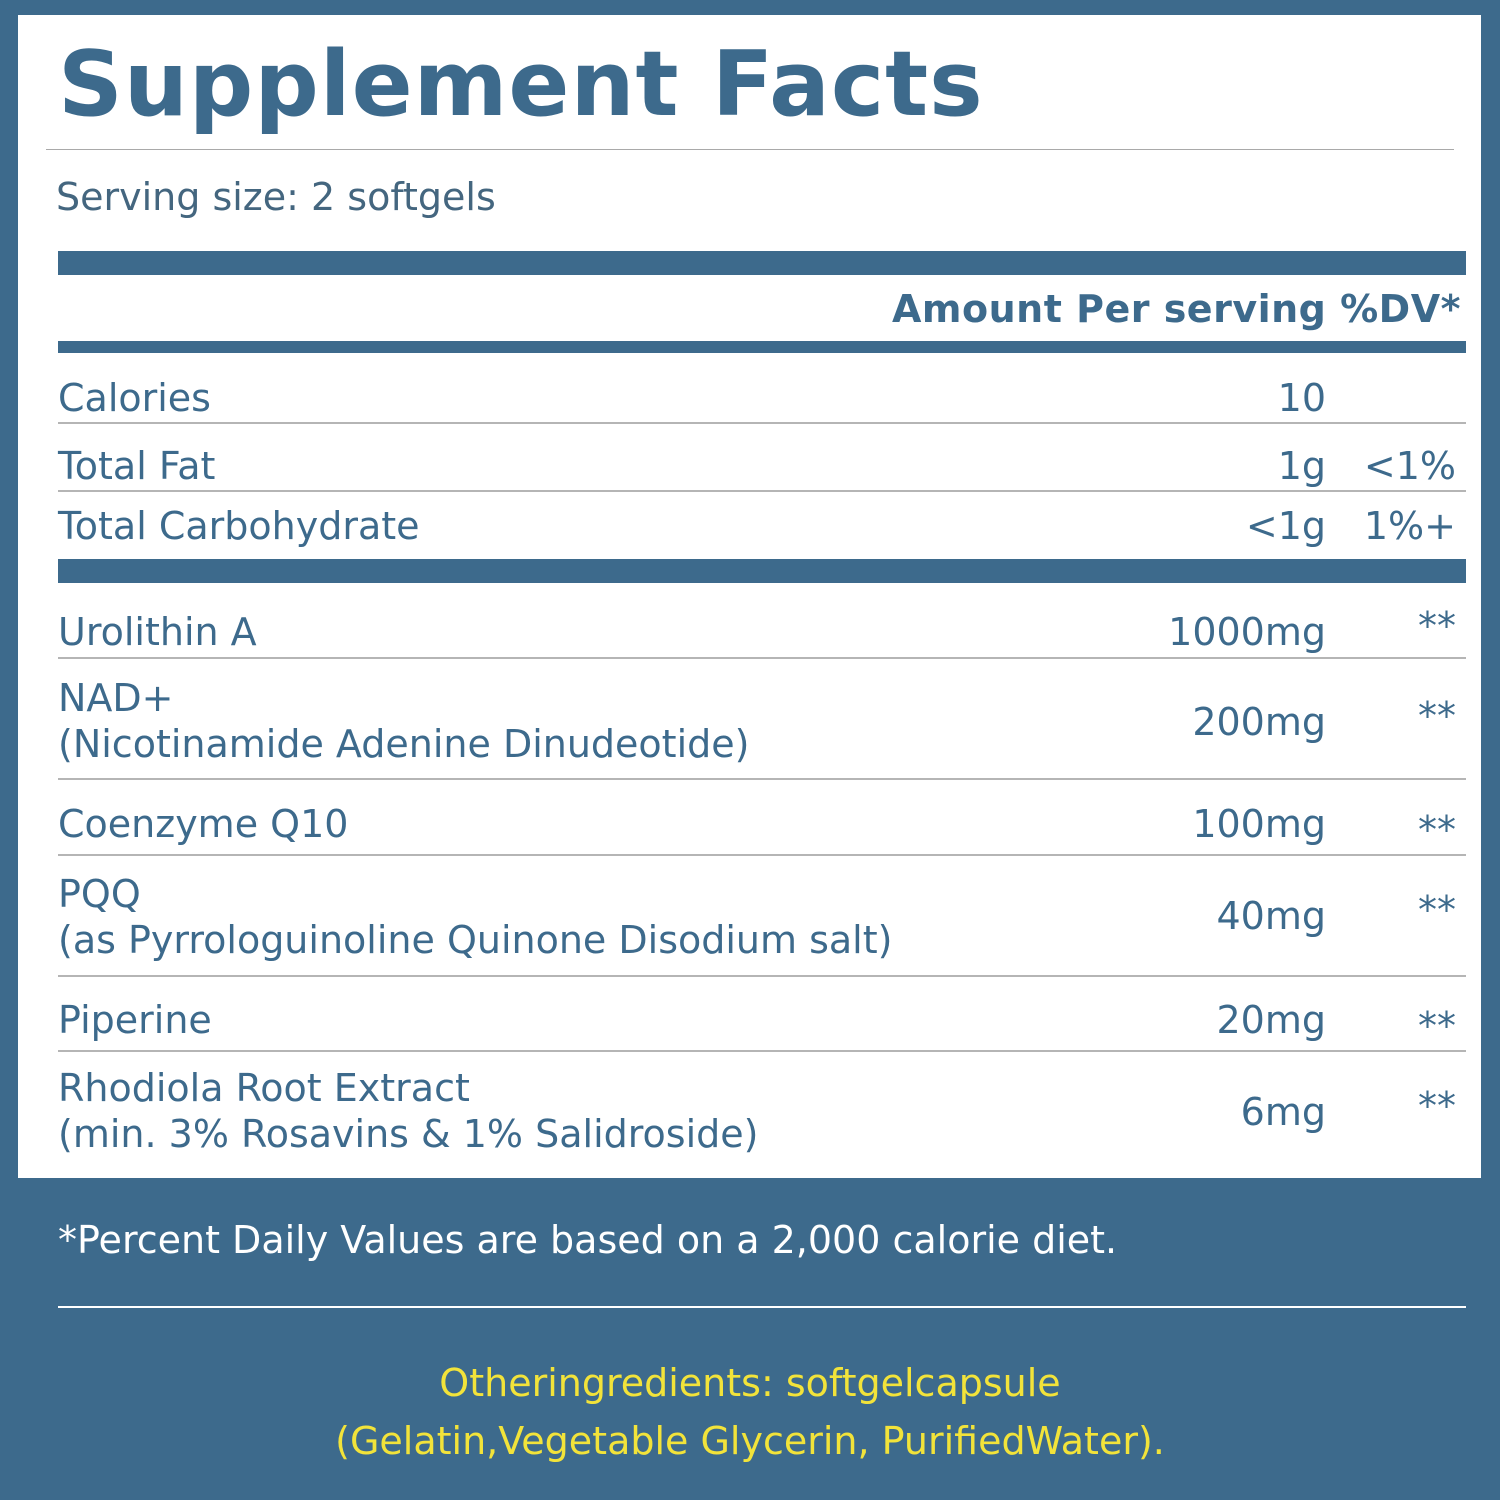  Describe the element at coordinates (276, 197) in the screenshot. I see `serving-size: Serving size: 2 softgels` at that location.